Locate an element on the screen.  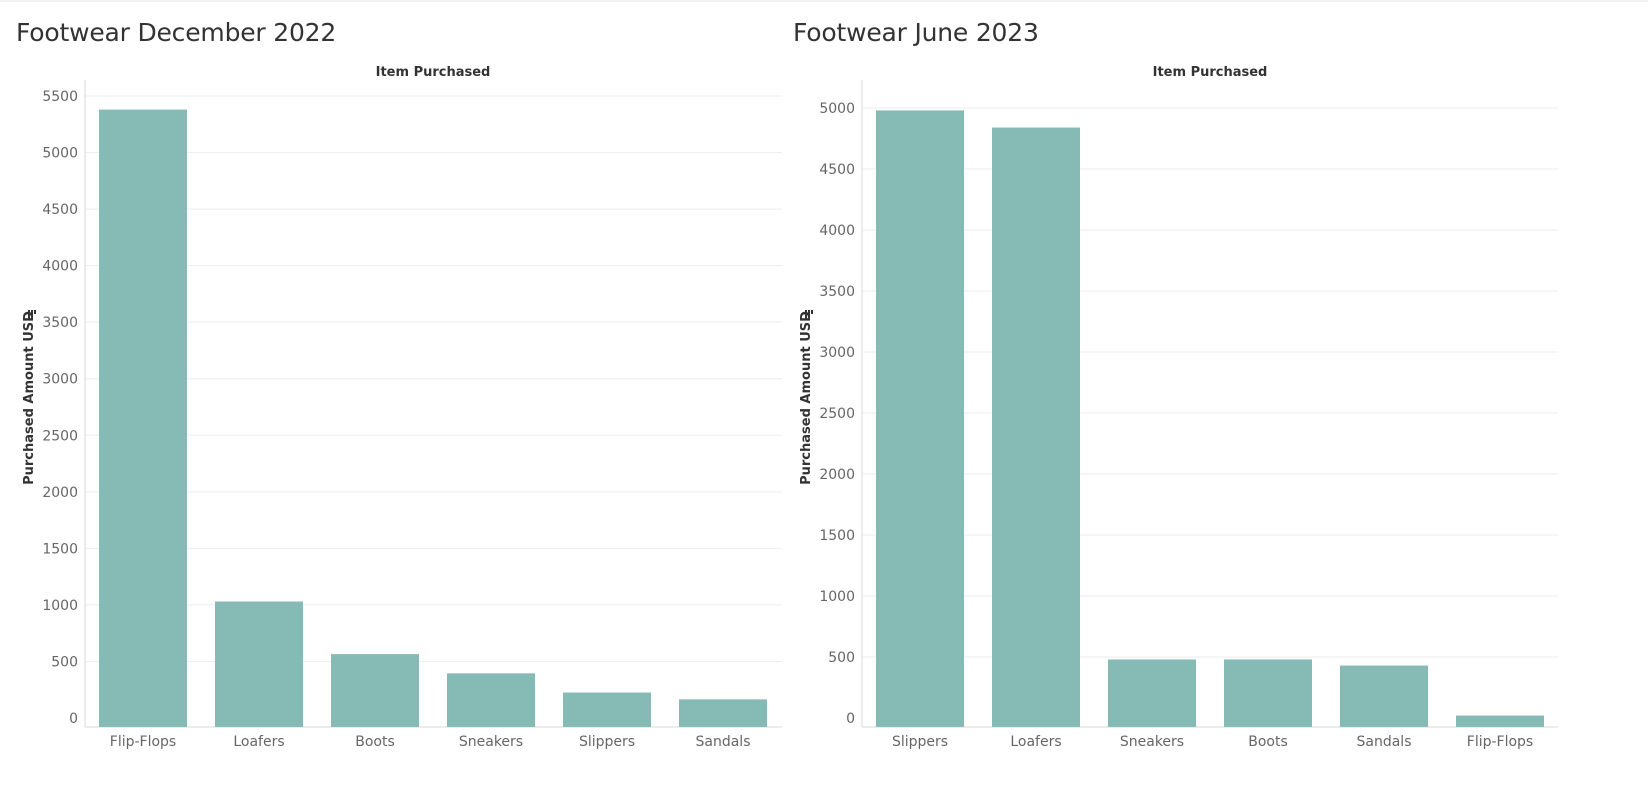
chart-title: Footwear June 2023 is located at coordinates (916, 32).